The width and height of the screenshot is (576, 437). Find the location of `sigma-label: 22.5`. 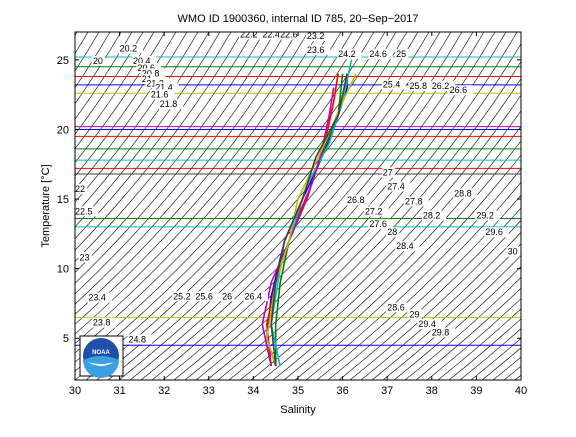

sigma-label: 22.5 is located at coordinates (84, 211).